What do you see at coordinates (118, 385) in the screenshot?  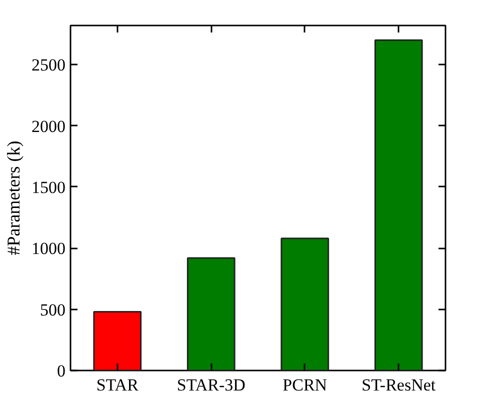 I see `x-tick-label: STAR` at bounding box center [118, 385].